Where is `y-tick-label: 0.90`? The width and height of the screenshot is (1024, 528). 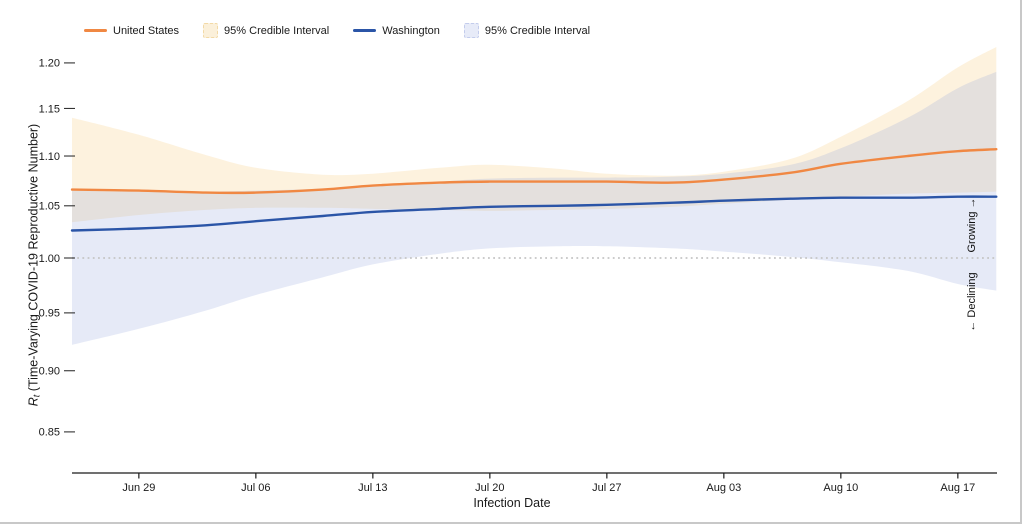 y-tick-label: 0.90 is located at coordinates (49, 372).